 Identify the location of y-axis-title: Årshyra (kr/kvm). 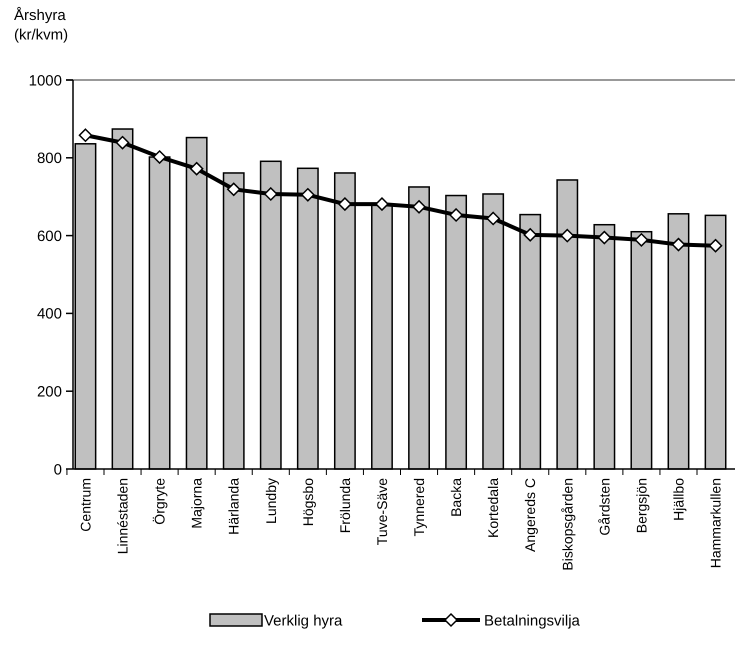
(41, 25).